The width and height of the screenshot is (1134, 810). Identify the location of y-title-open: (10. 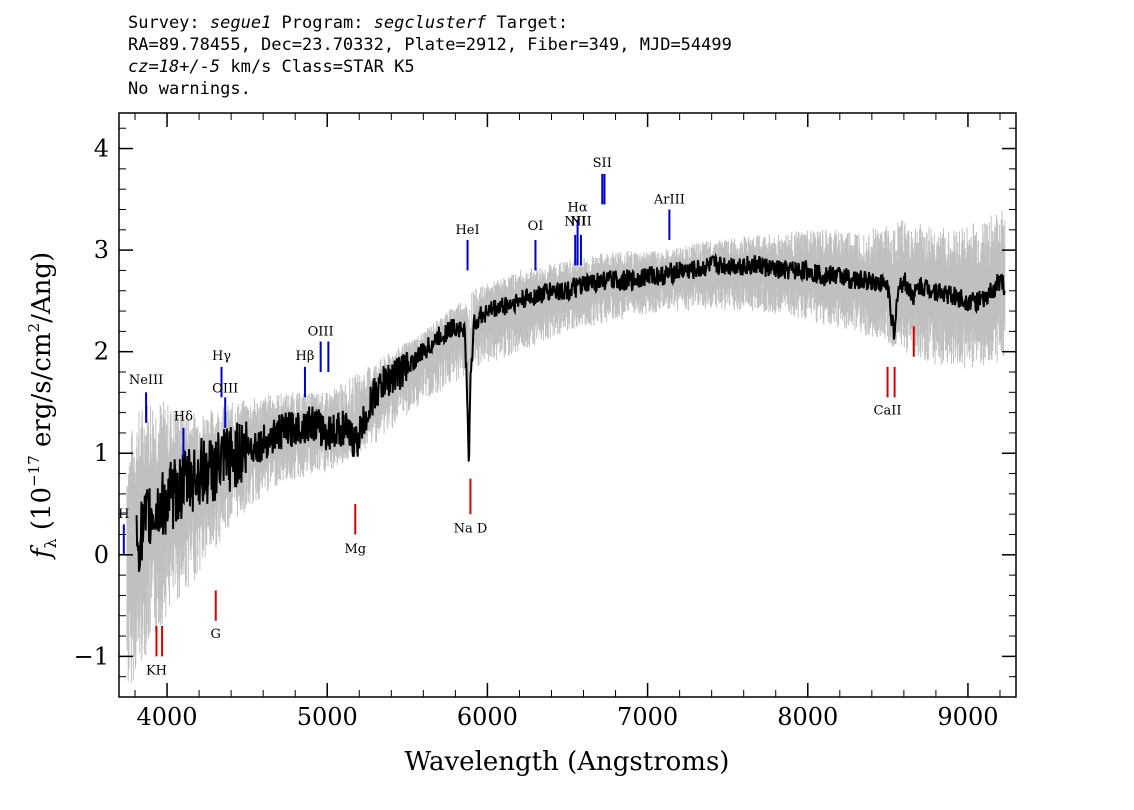
(42, 513).